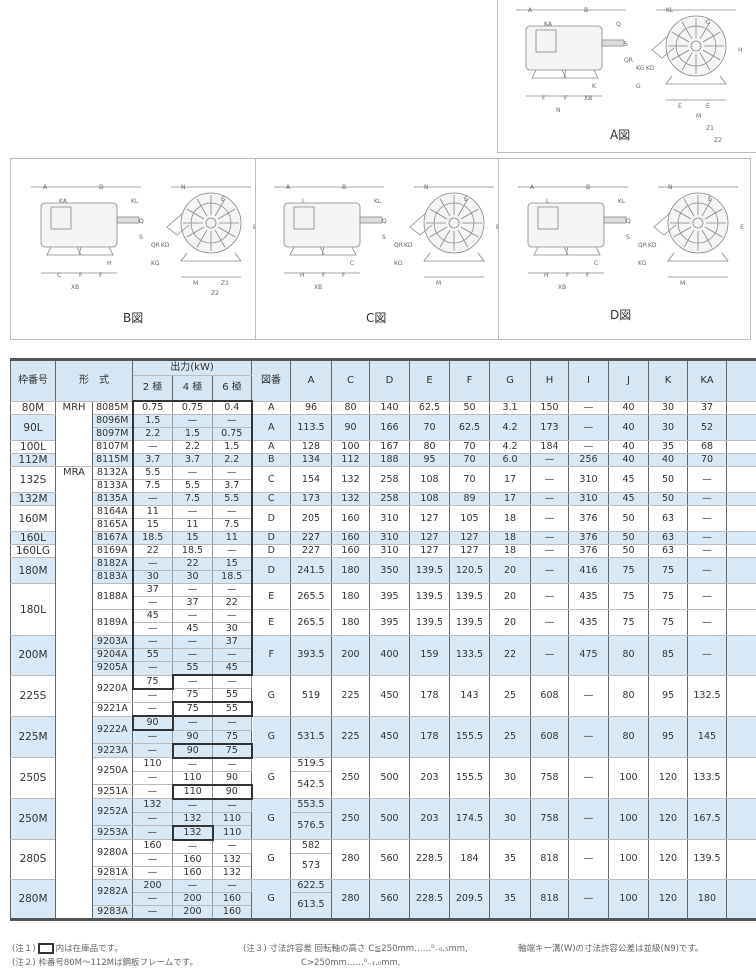 Image resolution: width=756 pixels, height=980 pixels. Describe the element at coordinates (322, 225) in the screenshot. I see `motor-body-side` at that location.